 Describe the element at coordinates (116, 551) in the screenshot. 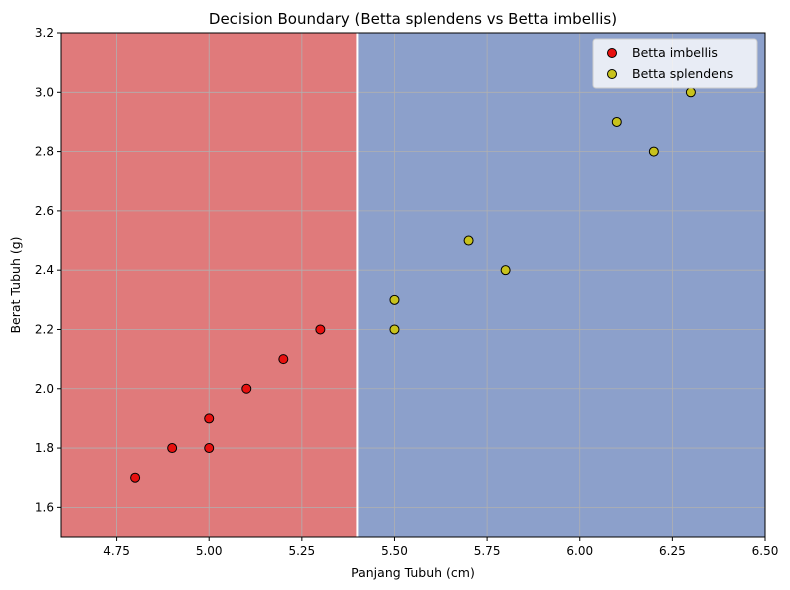

I see `x-tick-label: 4.75` at that location.